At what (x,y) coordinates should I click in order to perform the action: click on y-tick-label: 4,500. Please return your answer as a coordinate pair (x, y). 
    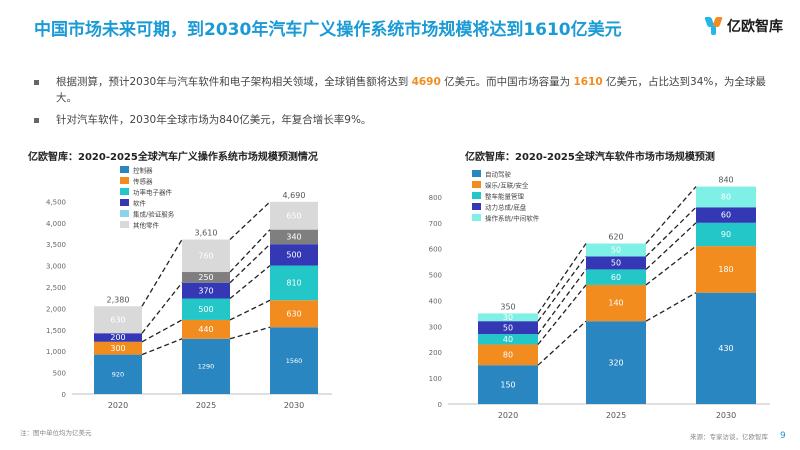
    Looking at the image, I should click on (56, 202).